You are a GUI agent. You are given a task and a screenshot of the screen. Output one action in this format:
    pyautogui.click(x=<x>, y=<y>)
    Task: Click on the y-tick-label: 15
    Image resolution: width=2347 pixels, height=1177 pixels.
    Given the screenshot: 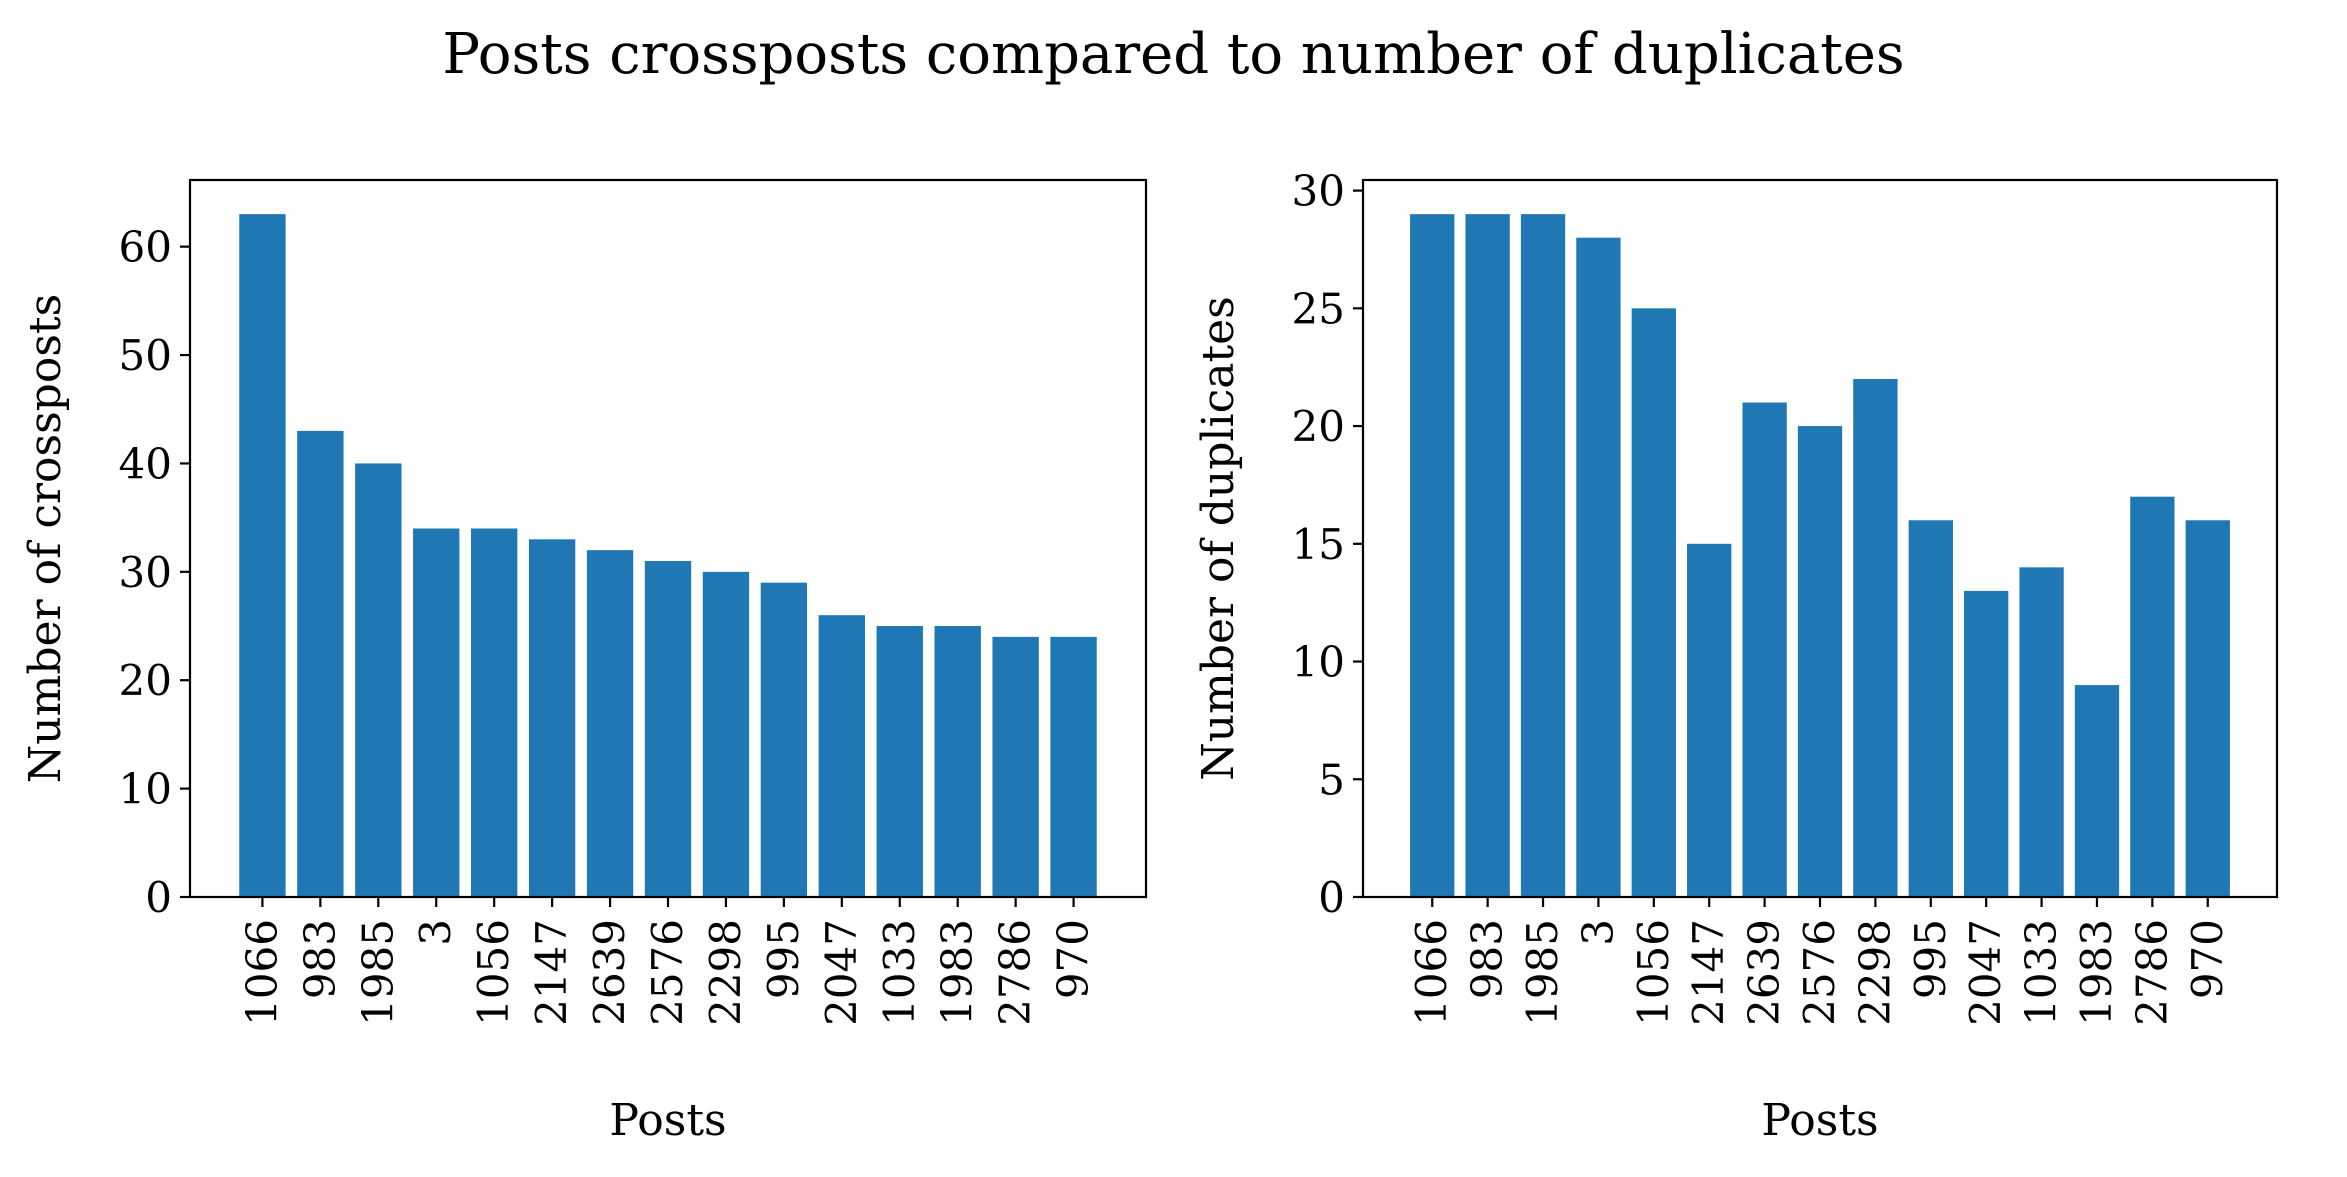 What is the action you would take?
    pyautogui.click(x=1318, y=544)
    